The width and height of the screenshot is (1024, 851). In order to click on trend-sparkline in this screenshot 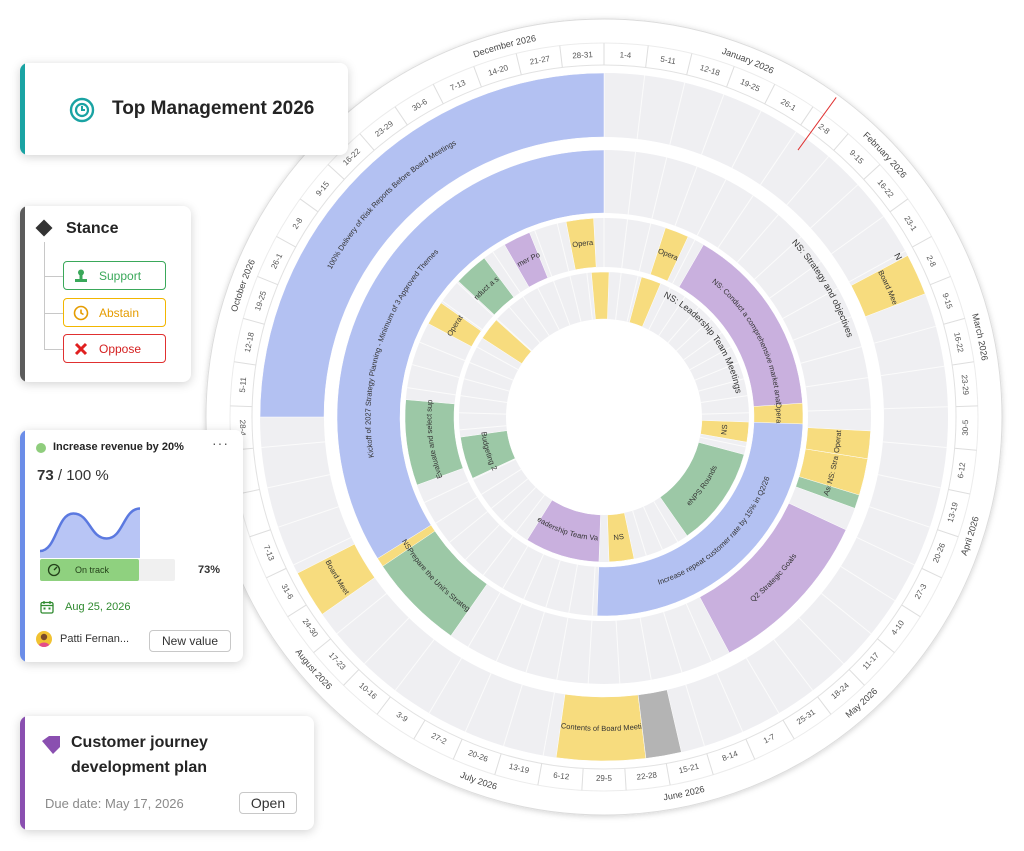, I will do `click(90, 532)`.